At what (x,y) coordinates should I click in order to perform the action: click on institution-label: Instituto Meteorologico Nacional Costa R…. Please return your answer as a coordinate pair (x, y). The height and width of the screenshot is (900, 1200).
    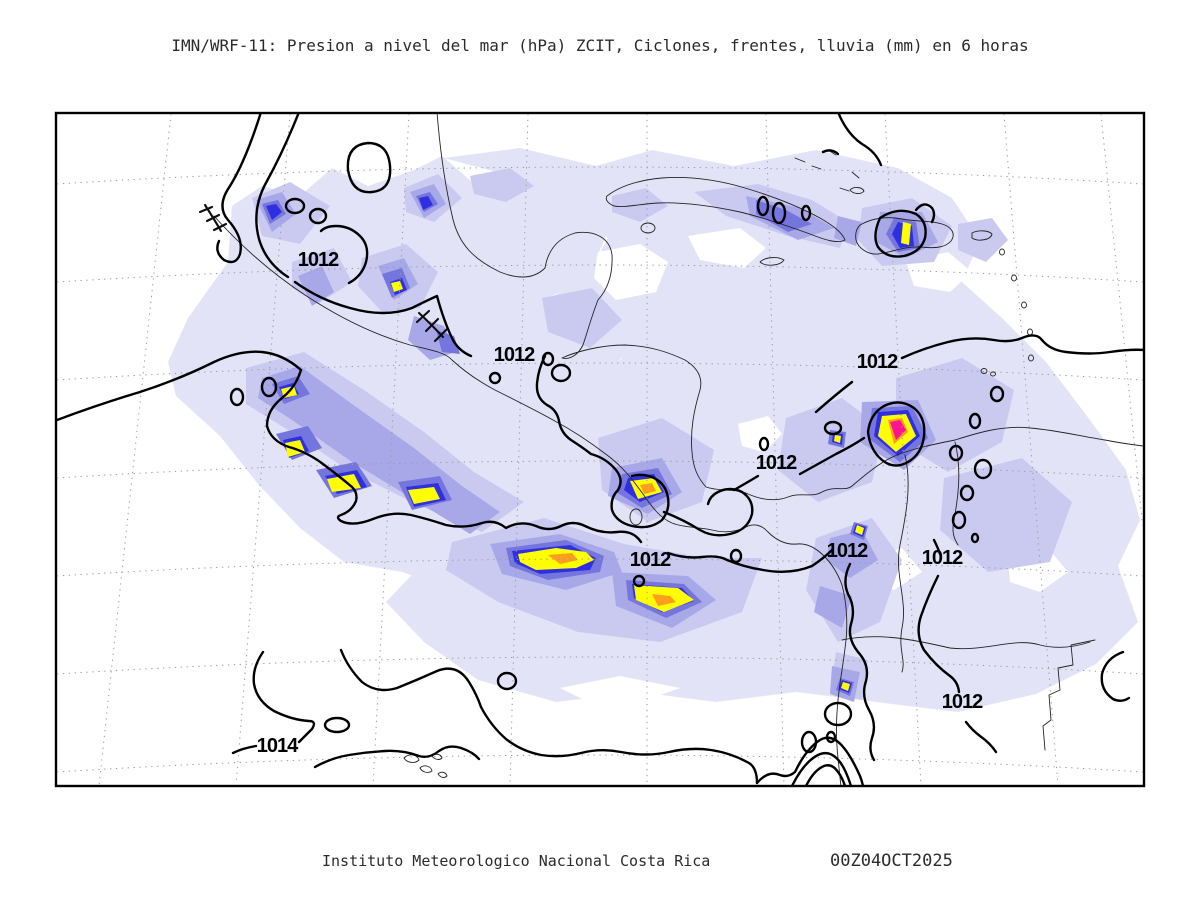
    Looking at the image, I should click on (516, 861).